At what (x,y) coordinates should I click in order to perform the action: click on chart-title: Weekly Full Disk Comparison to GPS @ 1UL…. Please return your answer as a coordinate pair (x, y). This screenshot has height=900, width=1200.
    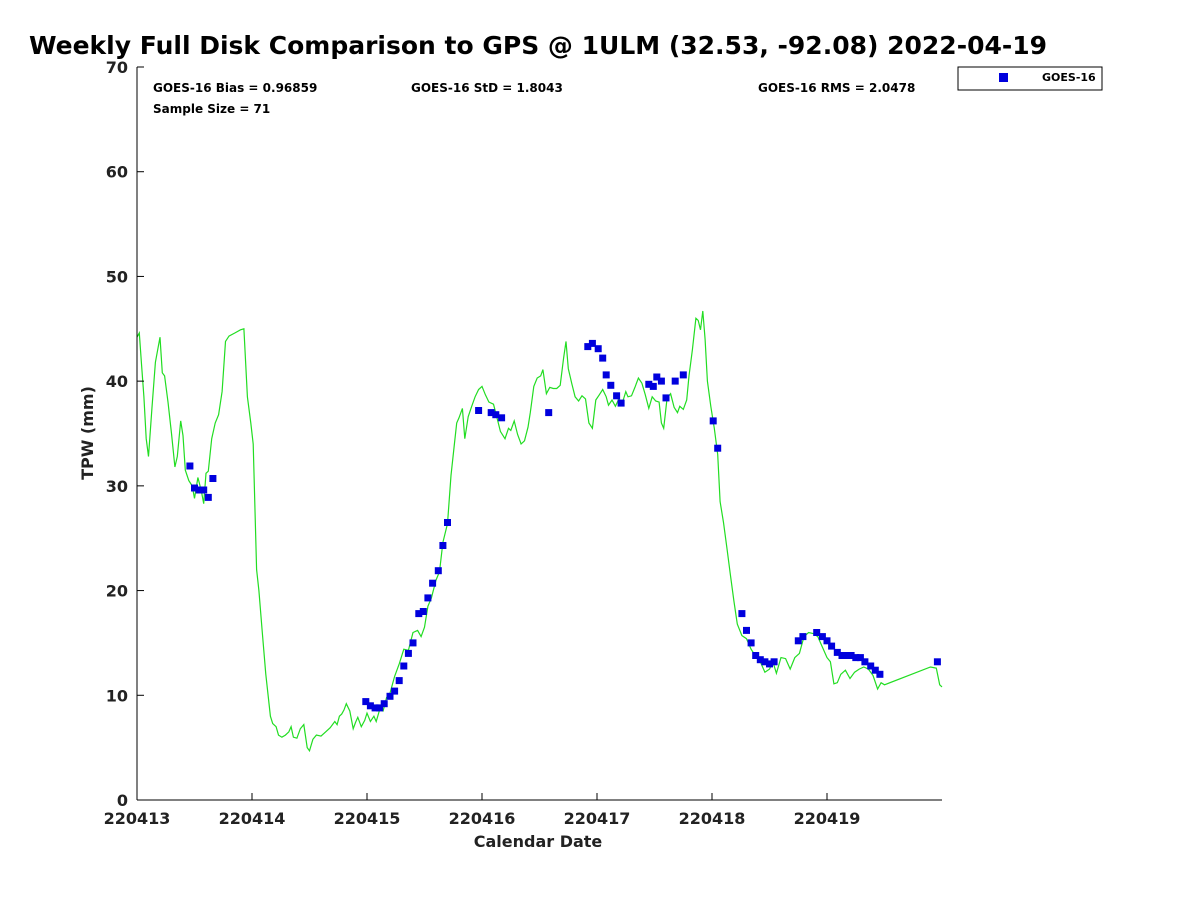
    Looking at the image, I should click on (538, 45).